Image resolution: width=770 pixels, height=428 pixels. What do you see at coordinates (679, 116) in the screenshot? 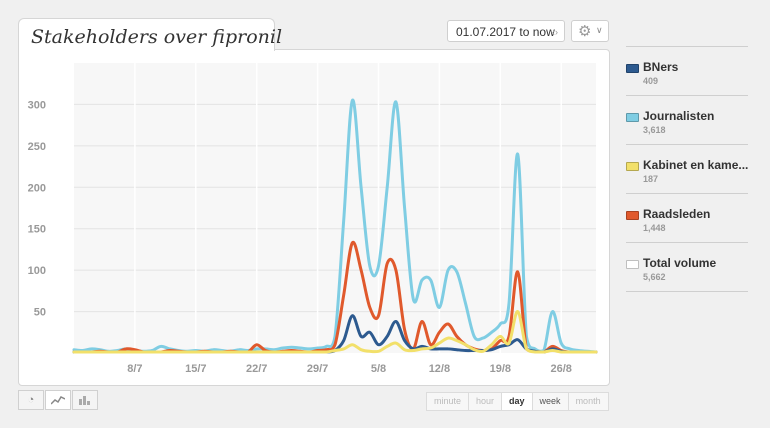
I see `legend-label: Journalisten` at bounding box center [679, 116].